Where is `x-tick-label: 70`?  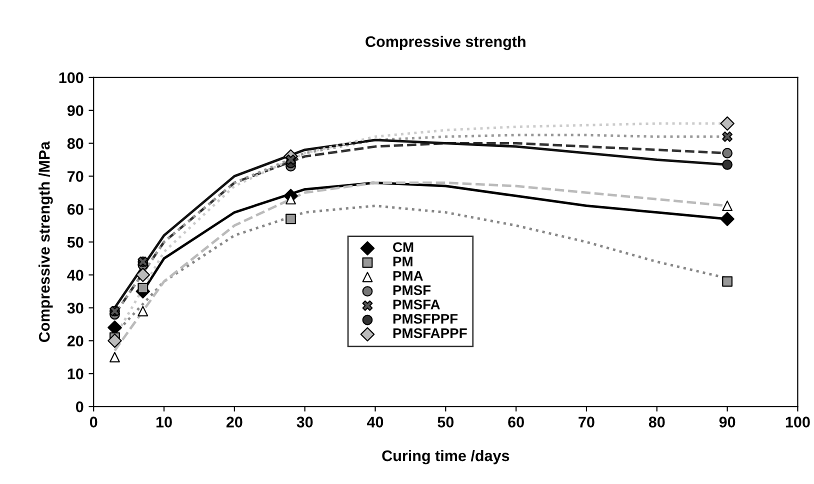
x-tick-label: 70 is located at coordinates (586, 422).